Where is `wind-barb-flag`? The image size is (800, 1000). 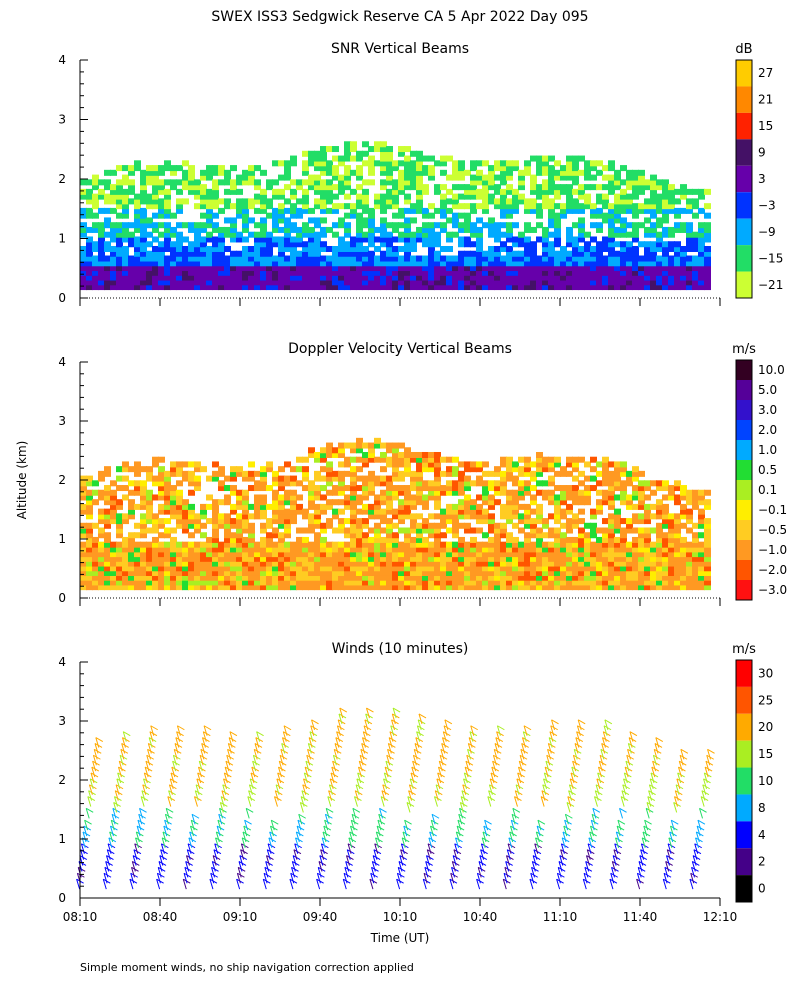 wind-barb-flag is located at coordinates (88, 822).